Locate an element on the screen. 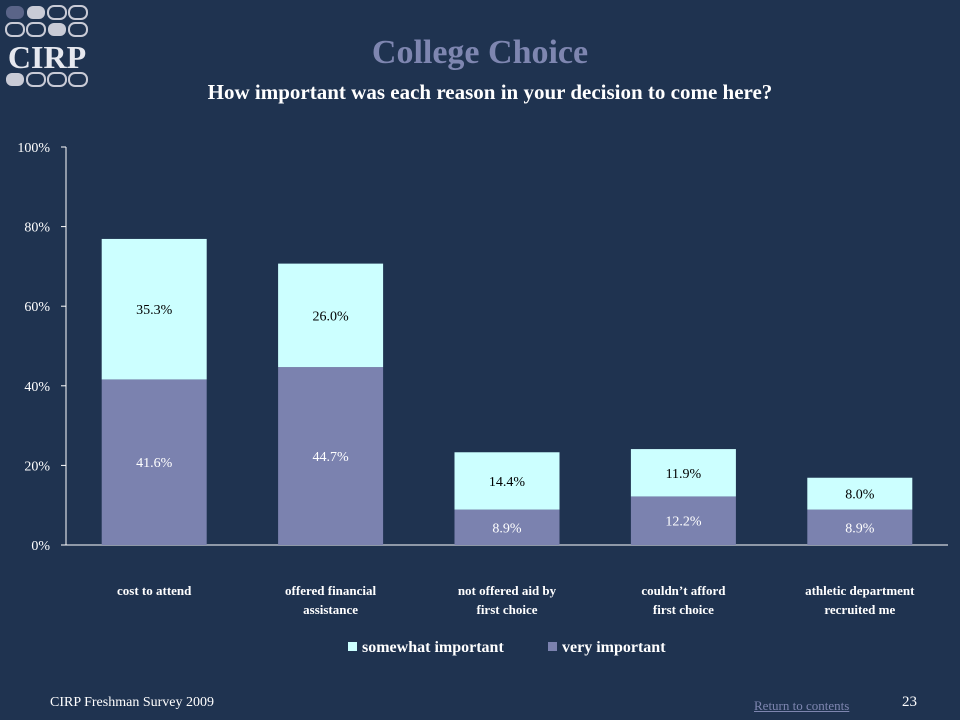 This screenshot has height=720, width=960. x-category-label: cost to attend is located at coordinates (154, 590).